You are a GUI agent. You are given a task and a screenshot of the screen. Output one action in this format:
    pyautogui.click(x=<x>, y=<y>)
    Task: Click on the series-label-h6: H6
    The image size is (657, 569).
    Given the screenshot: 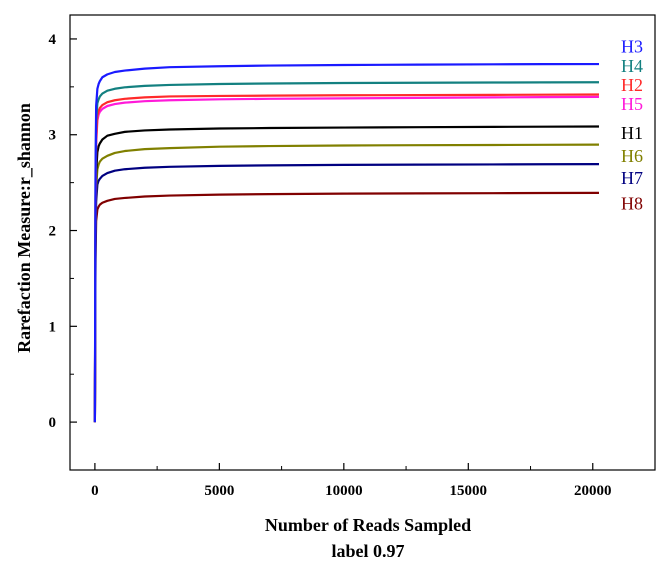 What is the action you would take?
    pyautogui.click(x=632, y=156)
    